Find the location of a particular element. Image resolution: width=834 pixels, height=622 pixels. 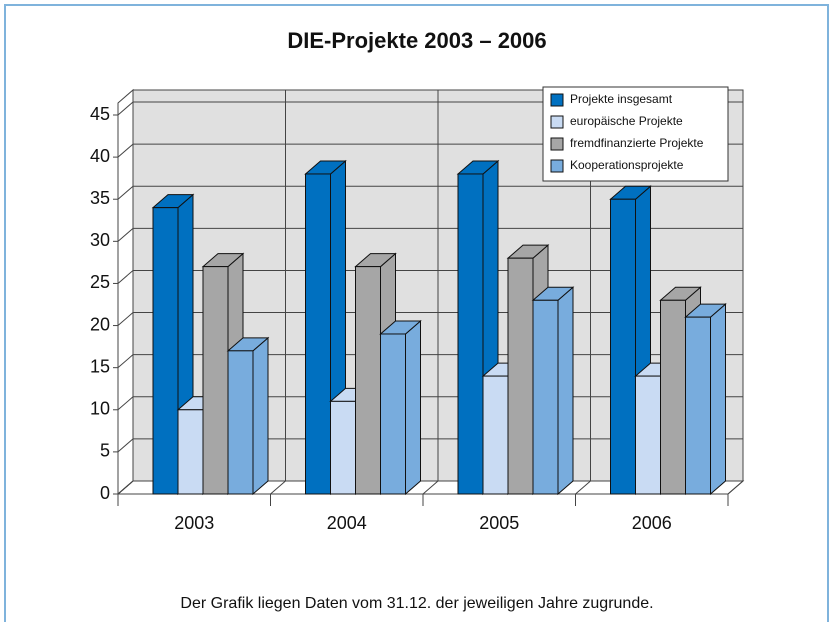

y-tick-label: 15 is located at coordinates (100, 366).